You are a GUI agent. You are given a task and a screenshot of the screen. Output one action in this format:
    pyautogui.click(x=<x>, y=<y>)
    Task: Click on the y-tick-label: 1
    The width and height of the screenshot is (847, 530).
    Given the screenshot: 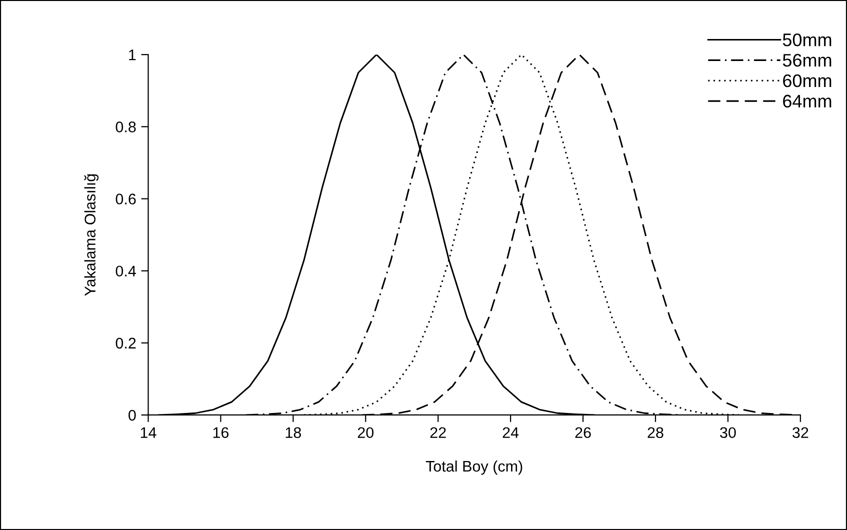 What is the action you would take?
    pyautogui.click(x=132, y=55)
    